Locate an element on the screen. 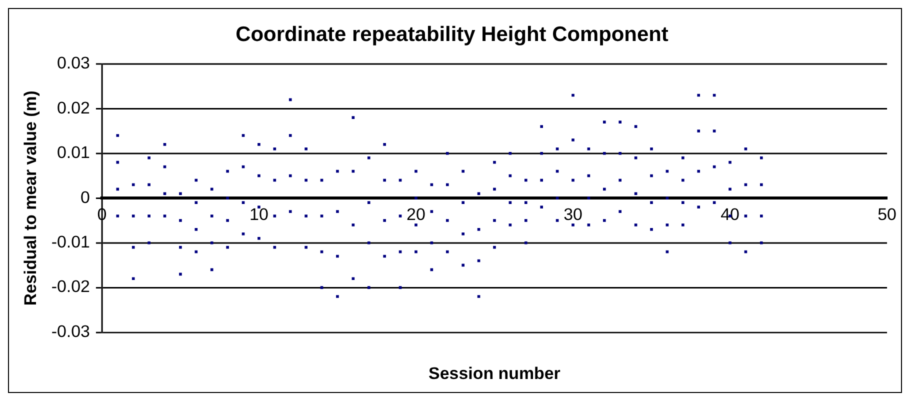 The height and width of the screenshot is (401, 910). x-tick-label: 10 is located at coordinates (259, 214).